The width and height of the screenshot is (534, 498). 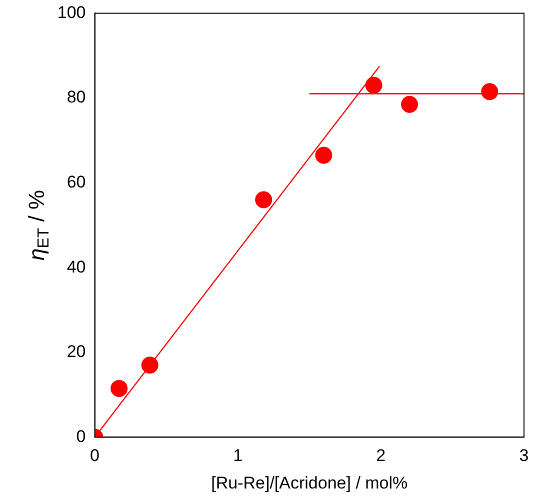 I want to click on x-tick-label: 2, so click(x=381, y=456).